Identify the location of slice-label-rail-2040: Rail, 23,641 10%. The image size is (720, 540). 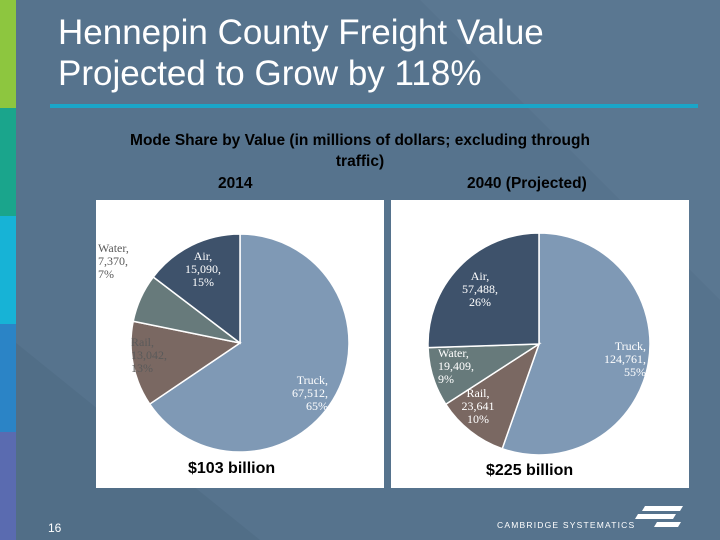
(478, 406).